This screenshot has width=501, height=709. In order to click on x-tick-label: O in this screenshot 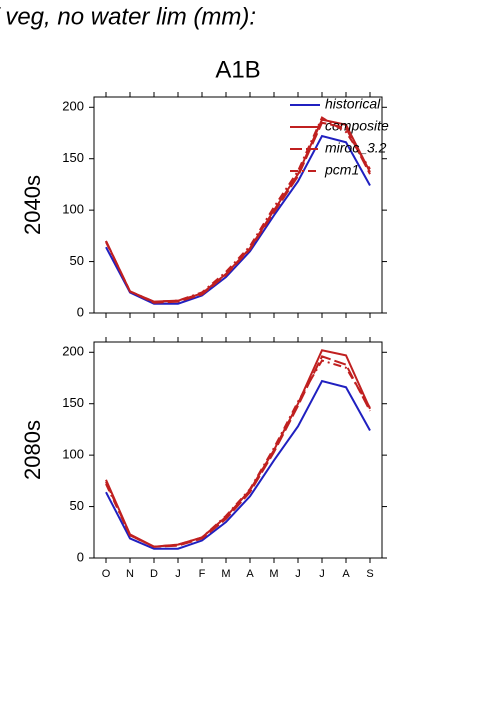, I will do `click(106, 574)`.